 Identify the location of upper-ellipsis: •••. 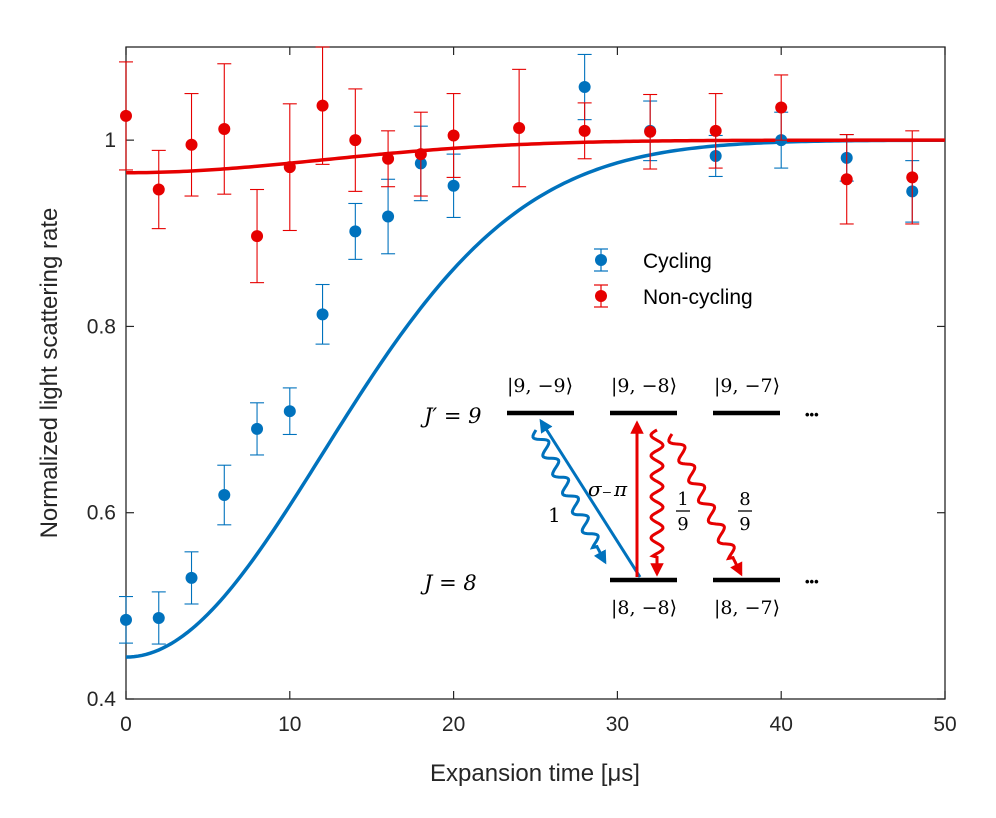
(812, 414).